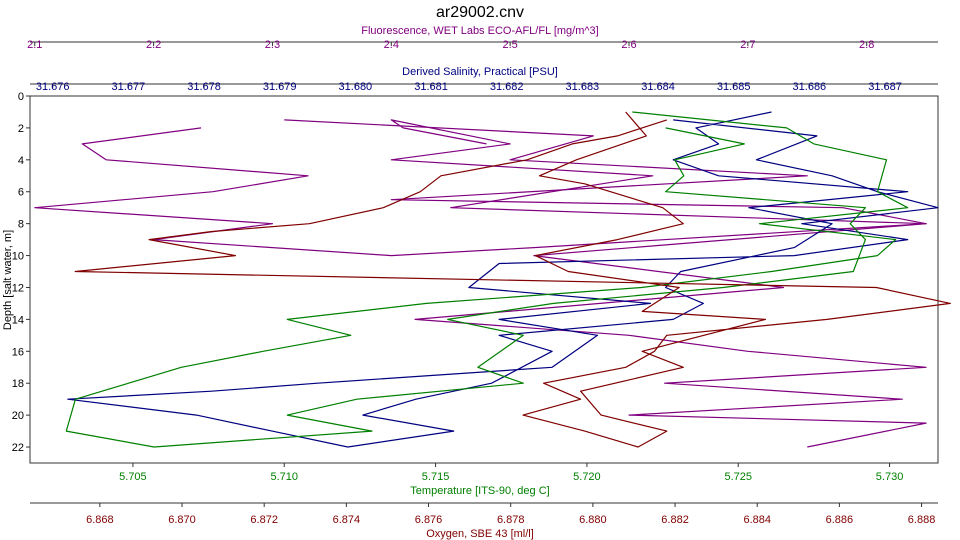 This screenshot has height=540, width=960. I want to click on chart-title: ar29002.cnv, so click(480, 12).